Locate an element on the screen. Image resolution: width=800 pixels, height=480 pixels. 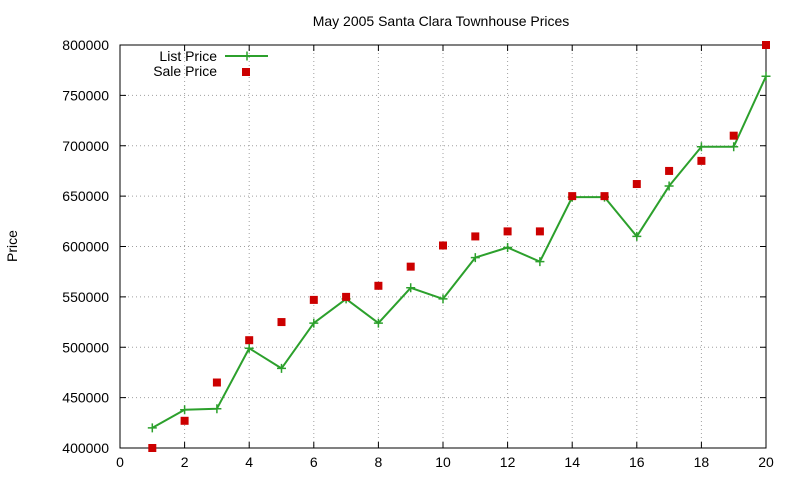
y-tick-label: 750000 is located at coordinates (85, 95).